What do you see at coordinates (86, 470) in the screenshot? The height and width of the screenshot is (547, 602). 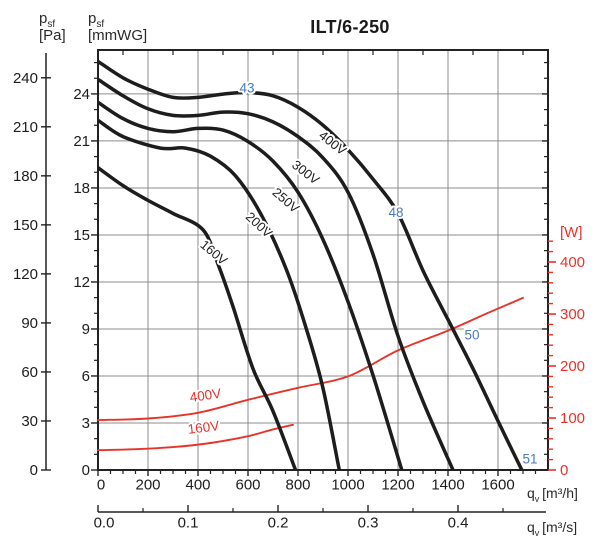 I see `mmwg-tick-label: 0` at bounding box center [86, 470].